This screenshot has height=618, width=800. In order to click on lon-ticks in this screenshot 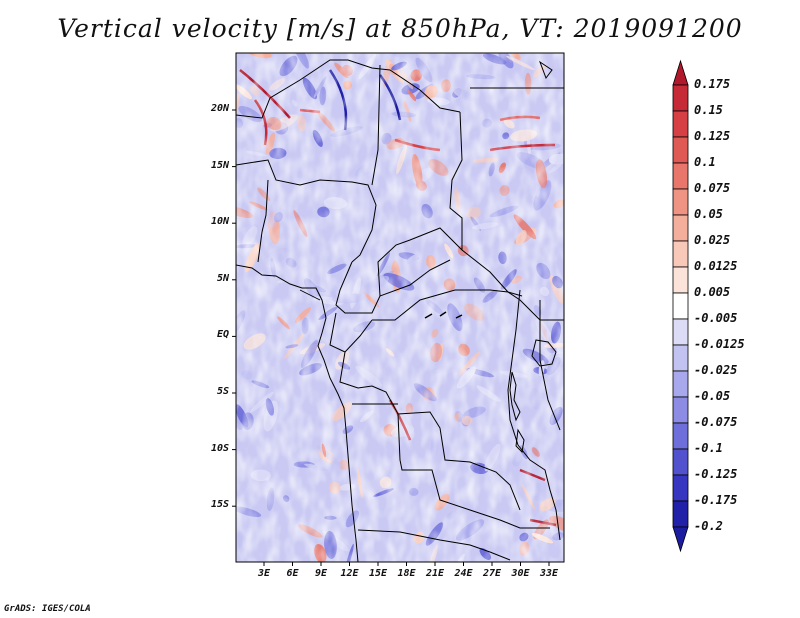, I will do `click(406, 564)`.